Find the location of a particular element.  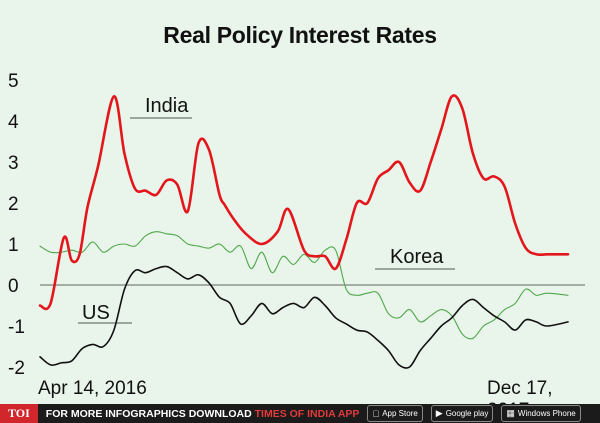

google-play-label: Google play is located at coordinates (463, 413).